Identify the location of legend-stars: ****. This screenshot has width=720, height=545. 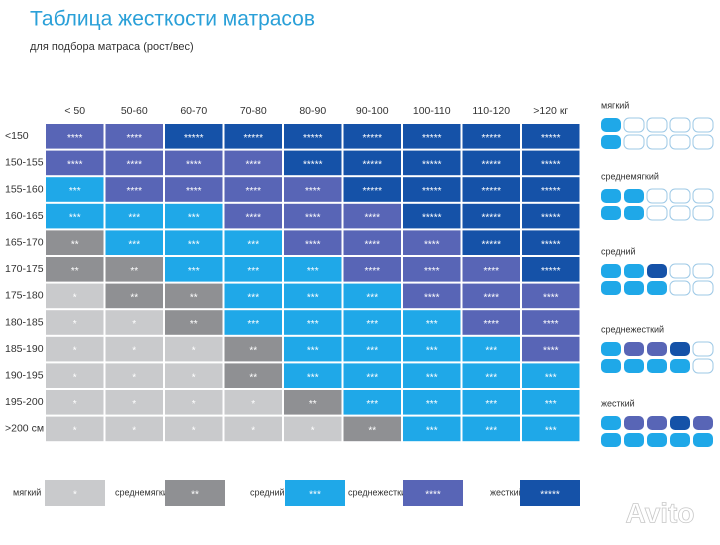
(433, 495).